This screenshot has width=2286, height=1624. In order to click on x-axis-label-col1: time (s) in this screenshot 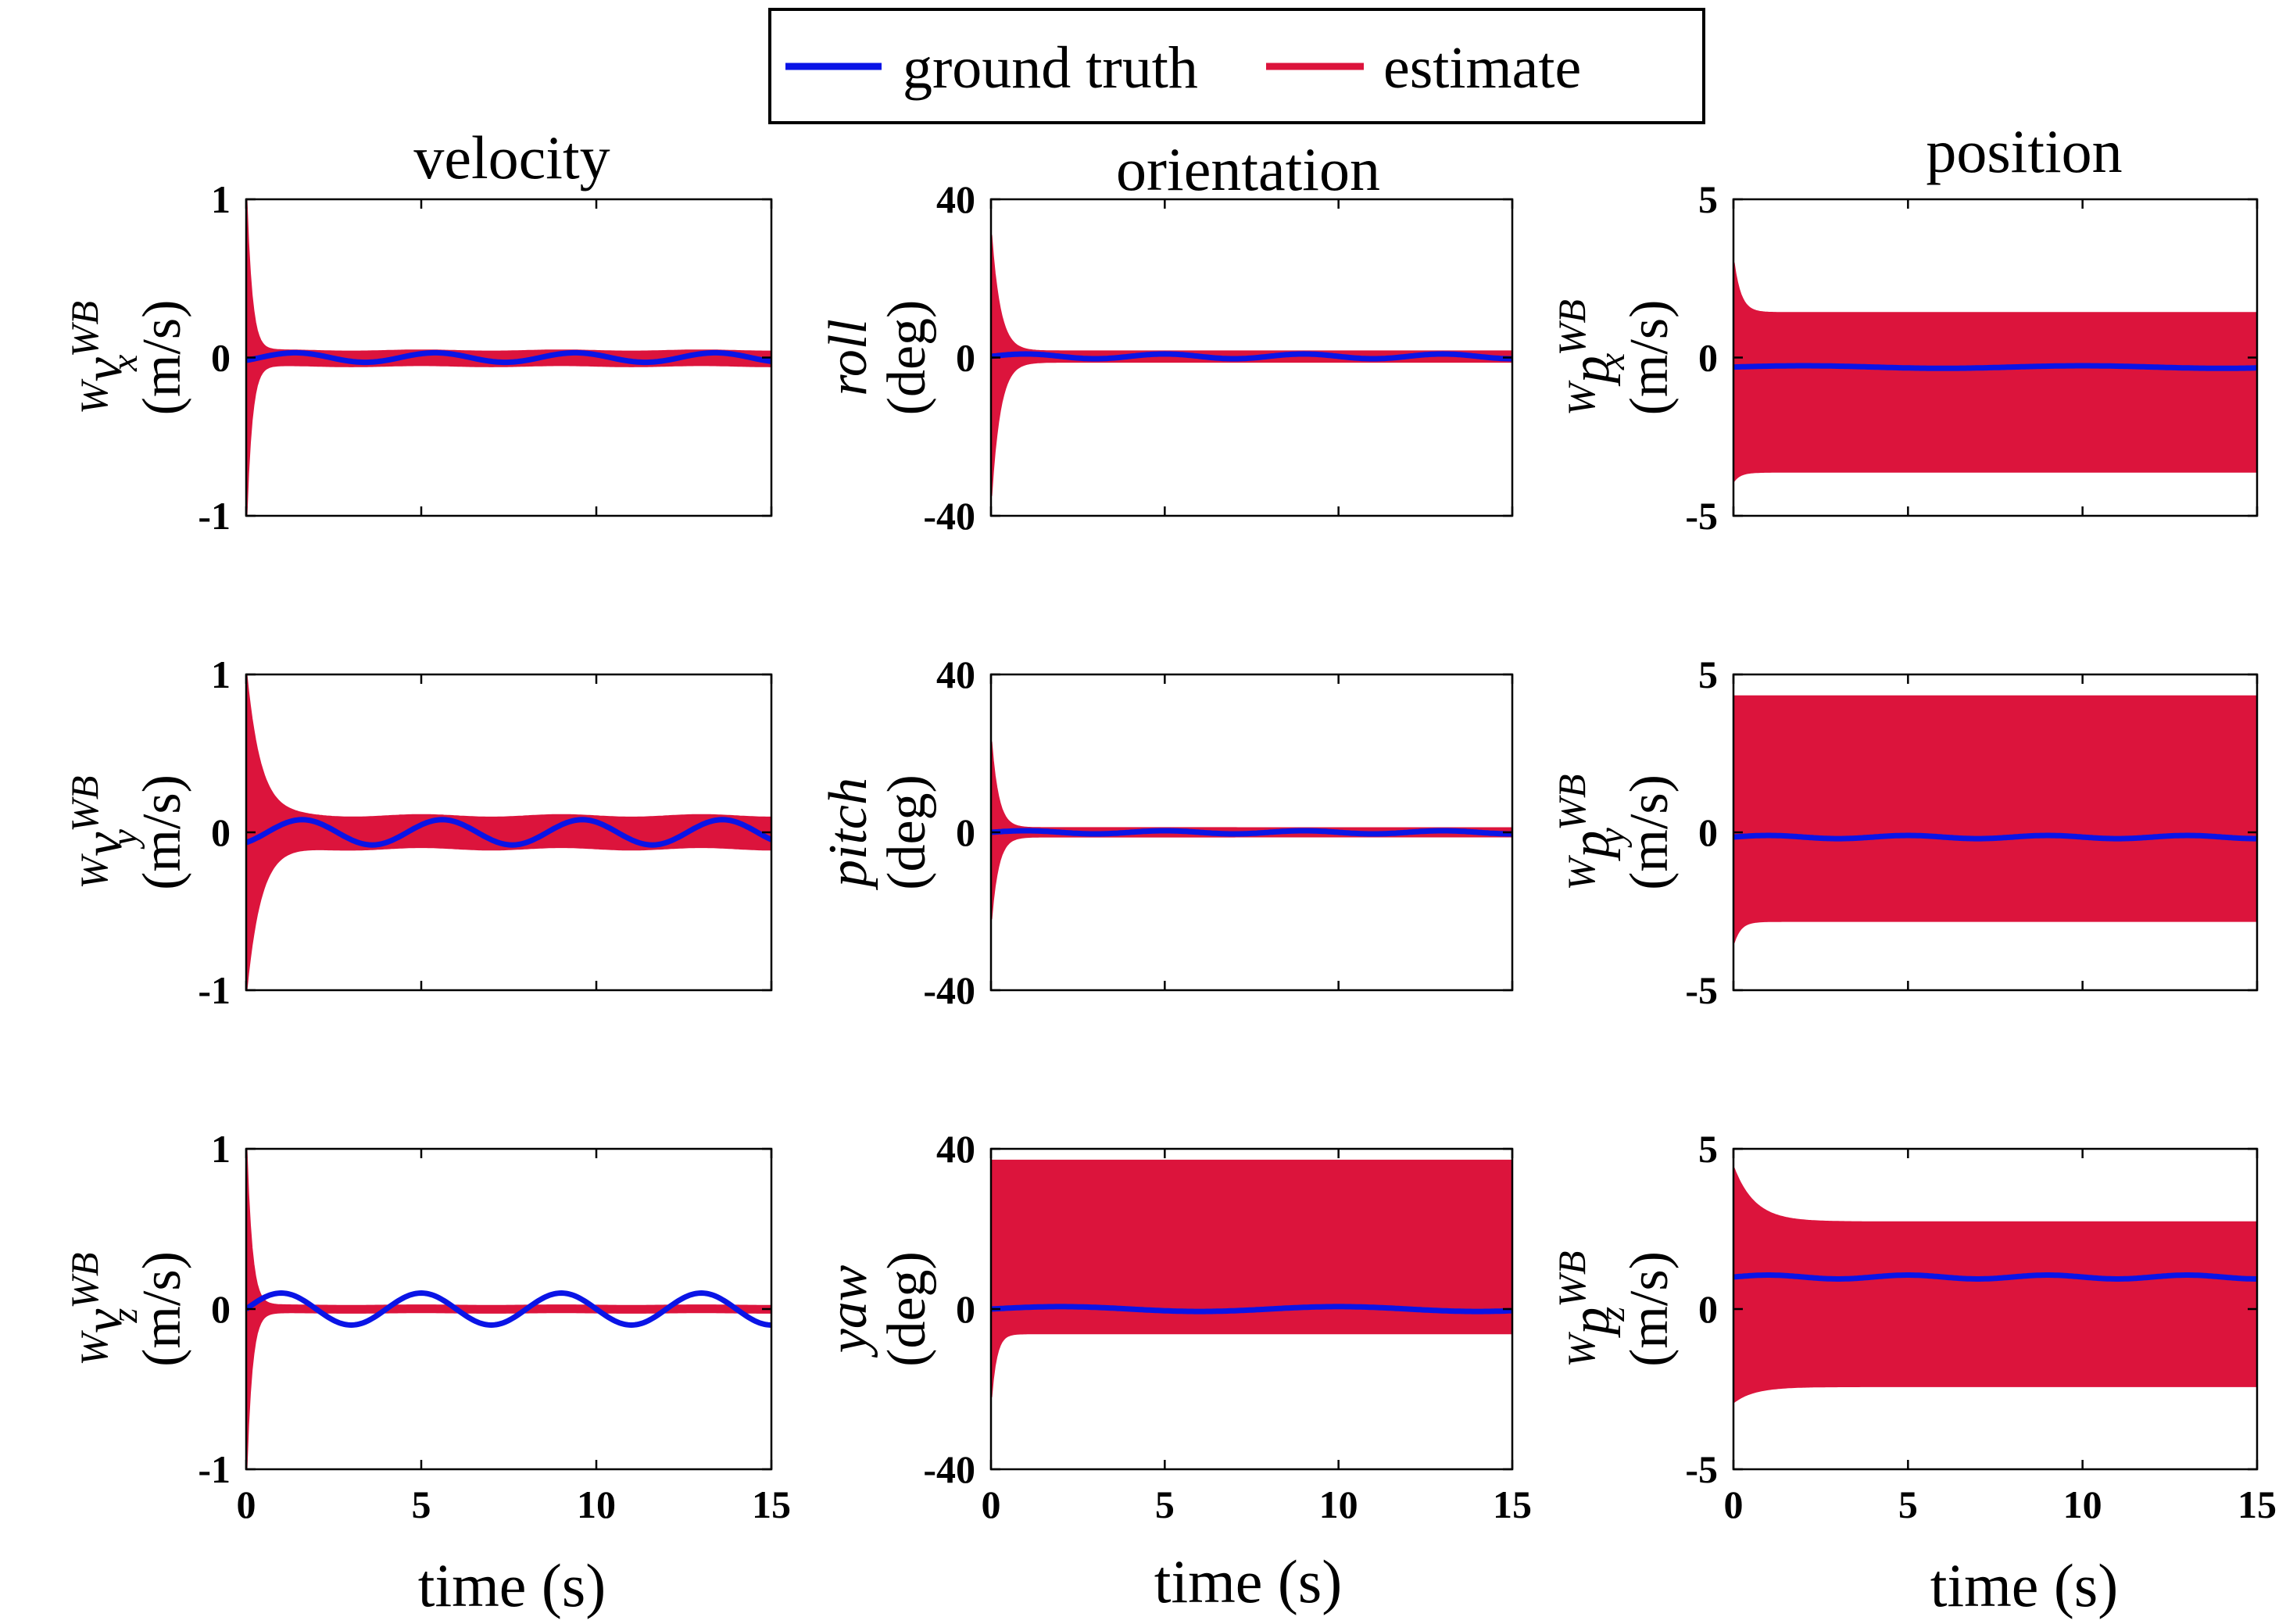, I will do `click(1248, 1581)`.